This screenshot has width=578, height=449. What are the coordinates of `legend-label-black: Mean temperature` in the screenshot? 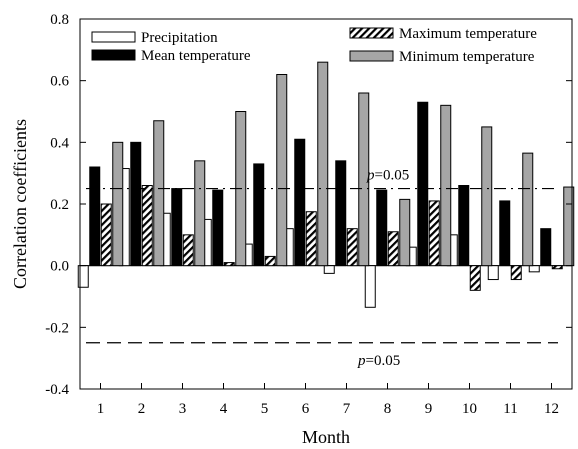 It's located at (196, 56).